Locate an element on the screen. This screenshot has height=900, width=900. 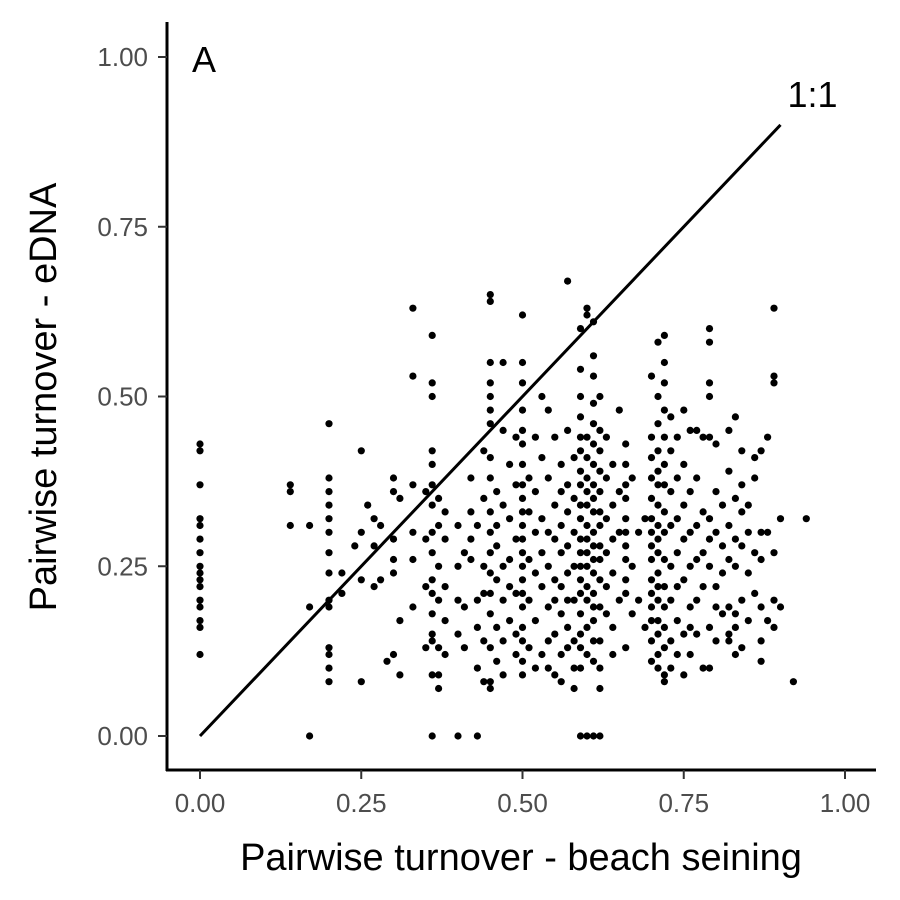
y-tick-label: 0.50 is located at coordinates (122, 397).